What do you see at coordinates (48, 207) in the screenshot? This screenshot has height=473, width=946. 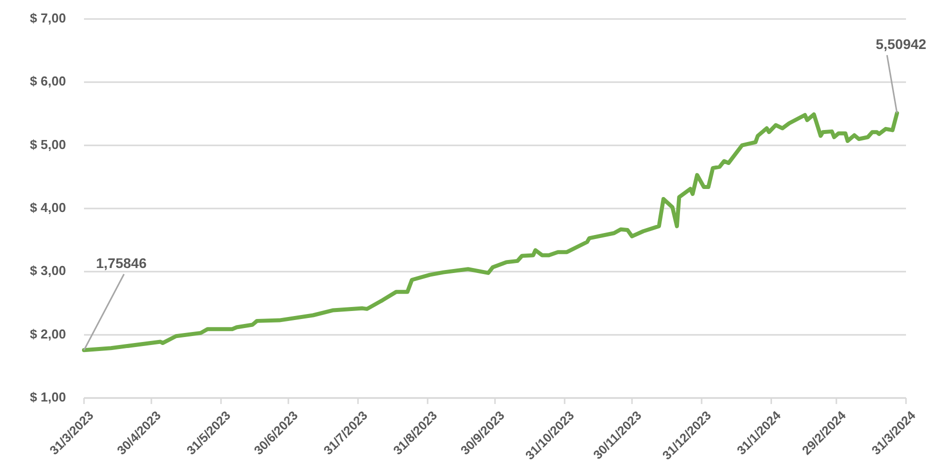 I see `y-tick-label: $ 4,00` at bounding box center [48, 207].